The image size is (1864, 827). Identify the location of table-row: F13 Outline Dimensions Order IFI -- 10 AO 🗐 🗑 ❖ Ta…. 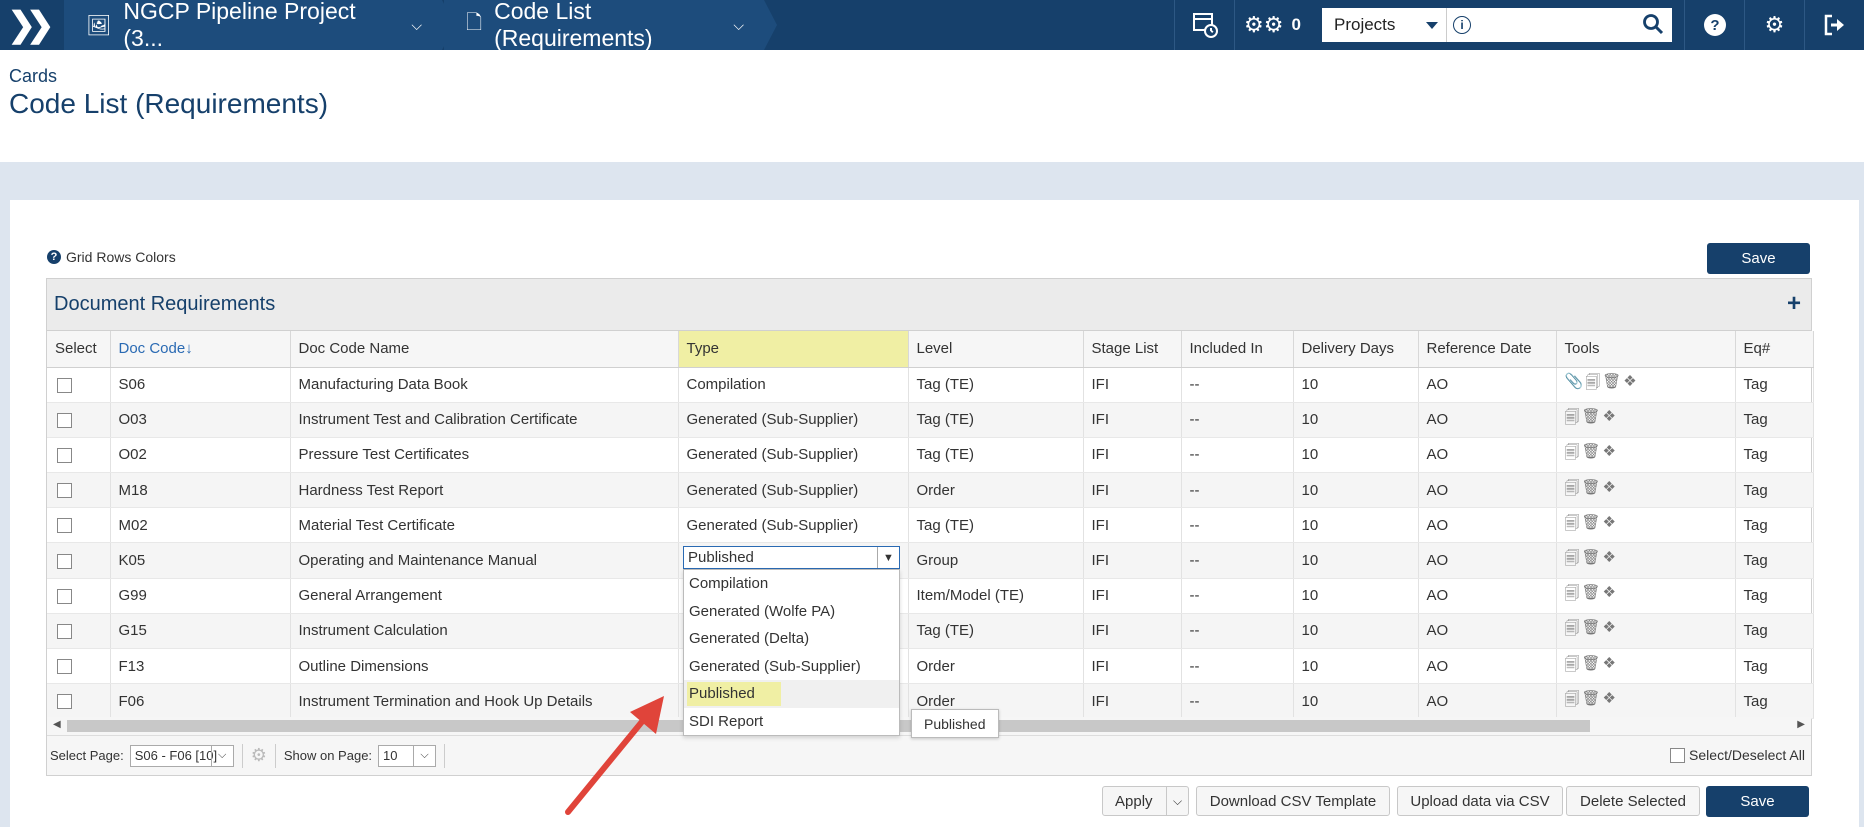
(930, 666).